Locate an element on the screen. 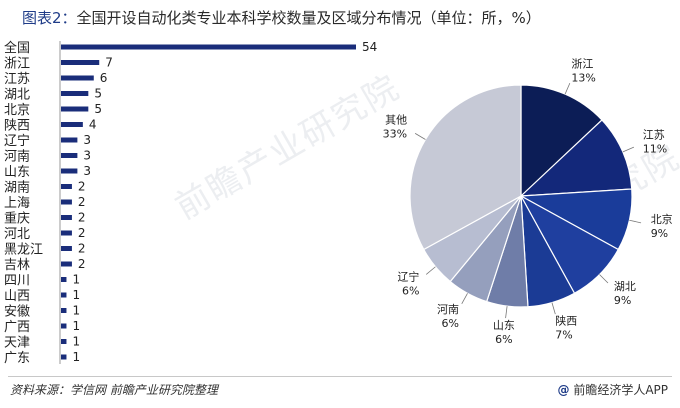 The width and height of the screenshot is (680, 408). pie-category-label: 湖北 is located at coordinates (625, 286).